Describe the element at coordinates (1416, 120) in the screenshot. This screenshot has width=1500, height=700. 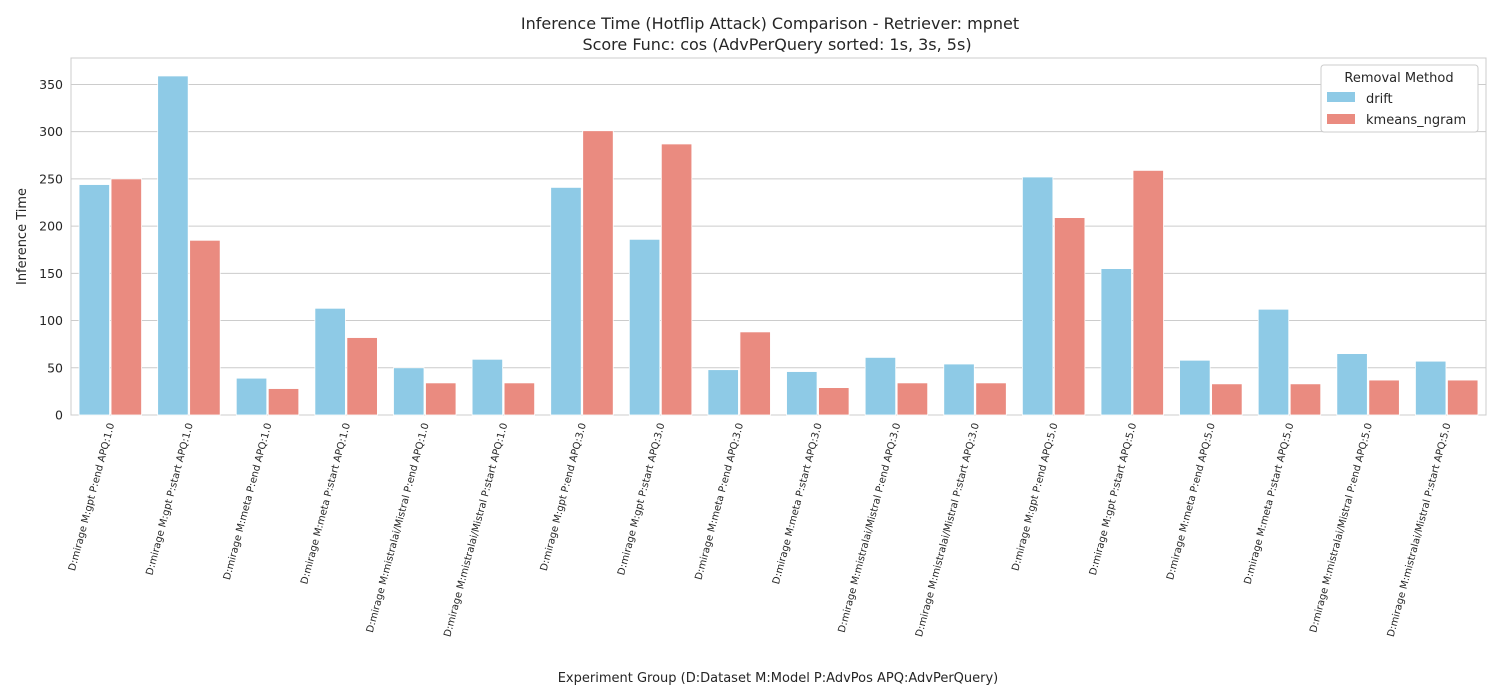
I see `legend-label-kmeans-ngram: kmeans_ngram` at that location.